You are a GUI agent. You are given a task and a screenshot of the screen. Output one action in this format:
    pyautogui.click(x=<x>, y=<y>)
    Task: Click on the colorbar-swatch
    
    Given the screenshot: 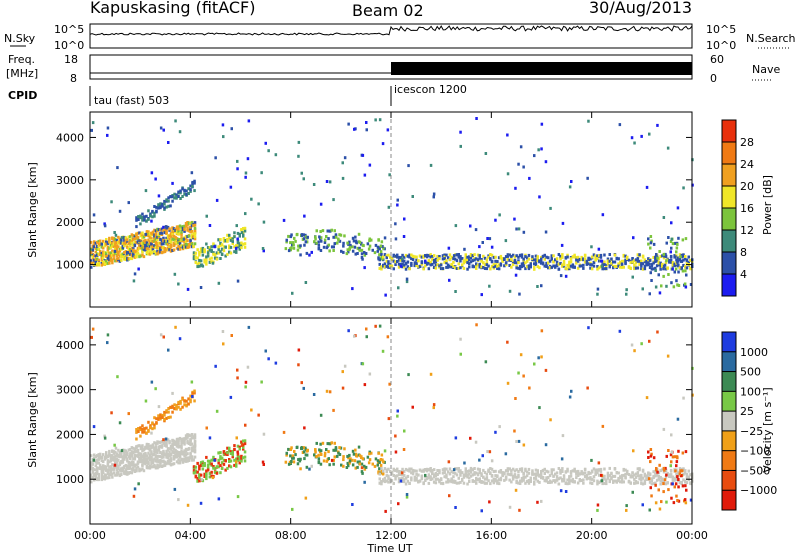 What is the action you would take?
    pyautogui.click(x=729, y=480)
    